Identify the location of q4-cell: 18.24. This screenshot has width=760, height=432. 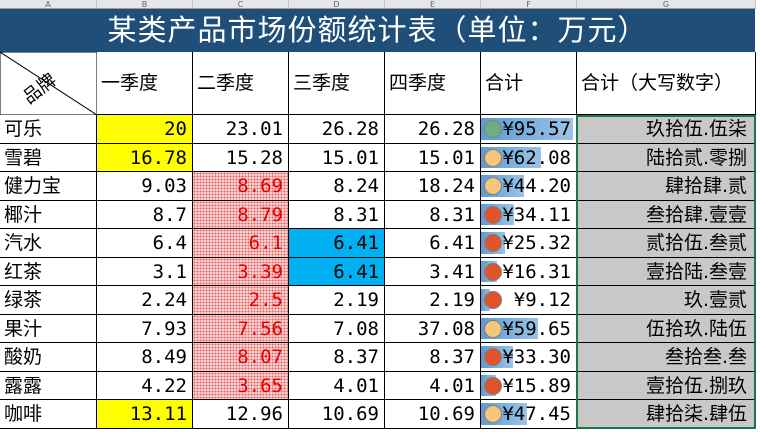
(433, 186).